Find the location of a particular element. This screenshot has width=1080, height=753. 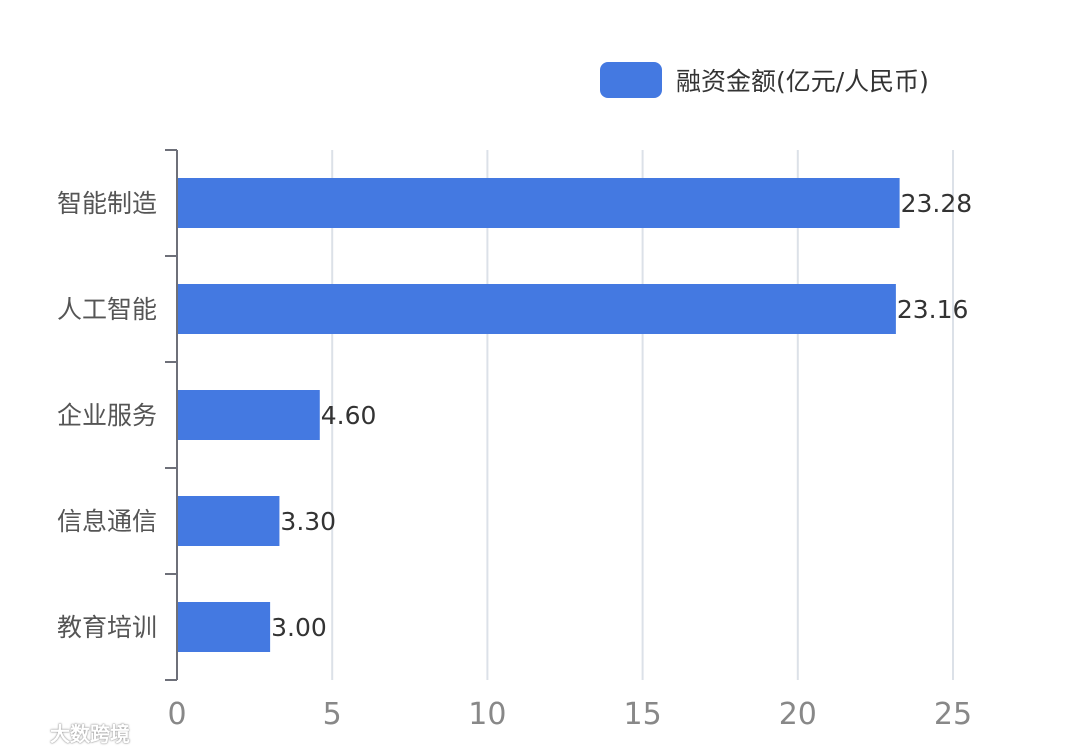

legend-label: 融资金额(亿元/人民币) is located at coordinates (802, 81).